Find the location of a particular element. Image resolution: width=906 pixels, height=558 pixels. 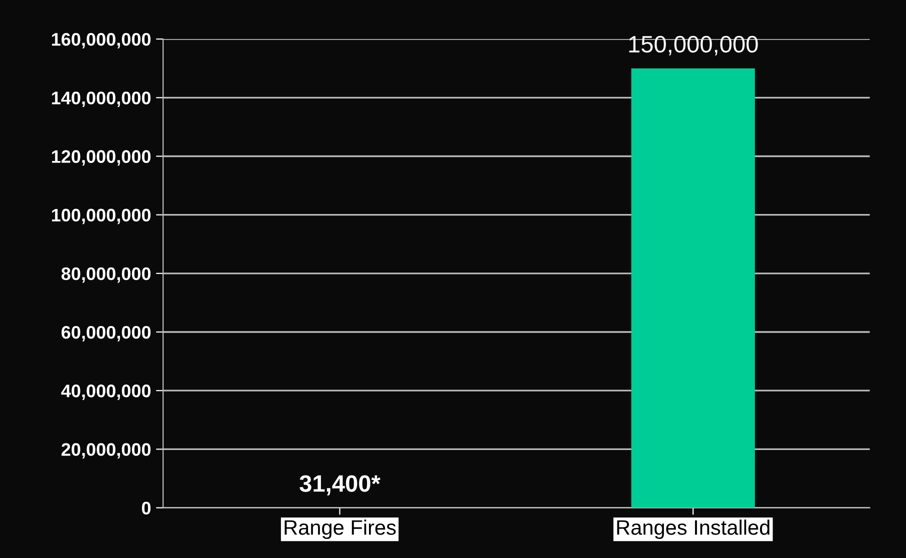

data-label: 150,000,000 is located at coordinates (693, 46).